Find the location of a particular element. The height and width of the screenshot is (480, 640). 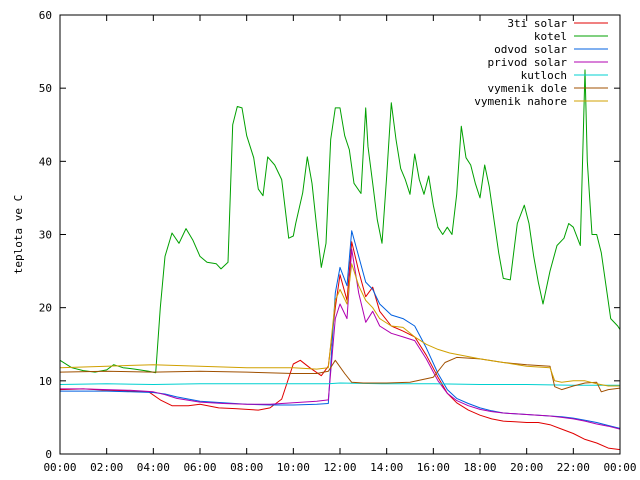

y-tick-label: 10 is located at coordinates (45, 381).